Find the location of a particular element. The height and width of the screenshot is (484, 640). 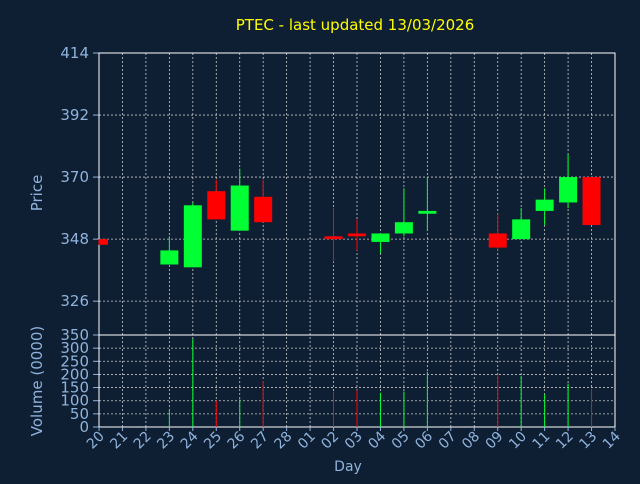

price-tick-label: 326 is located at coordinates (74, 301).